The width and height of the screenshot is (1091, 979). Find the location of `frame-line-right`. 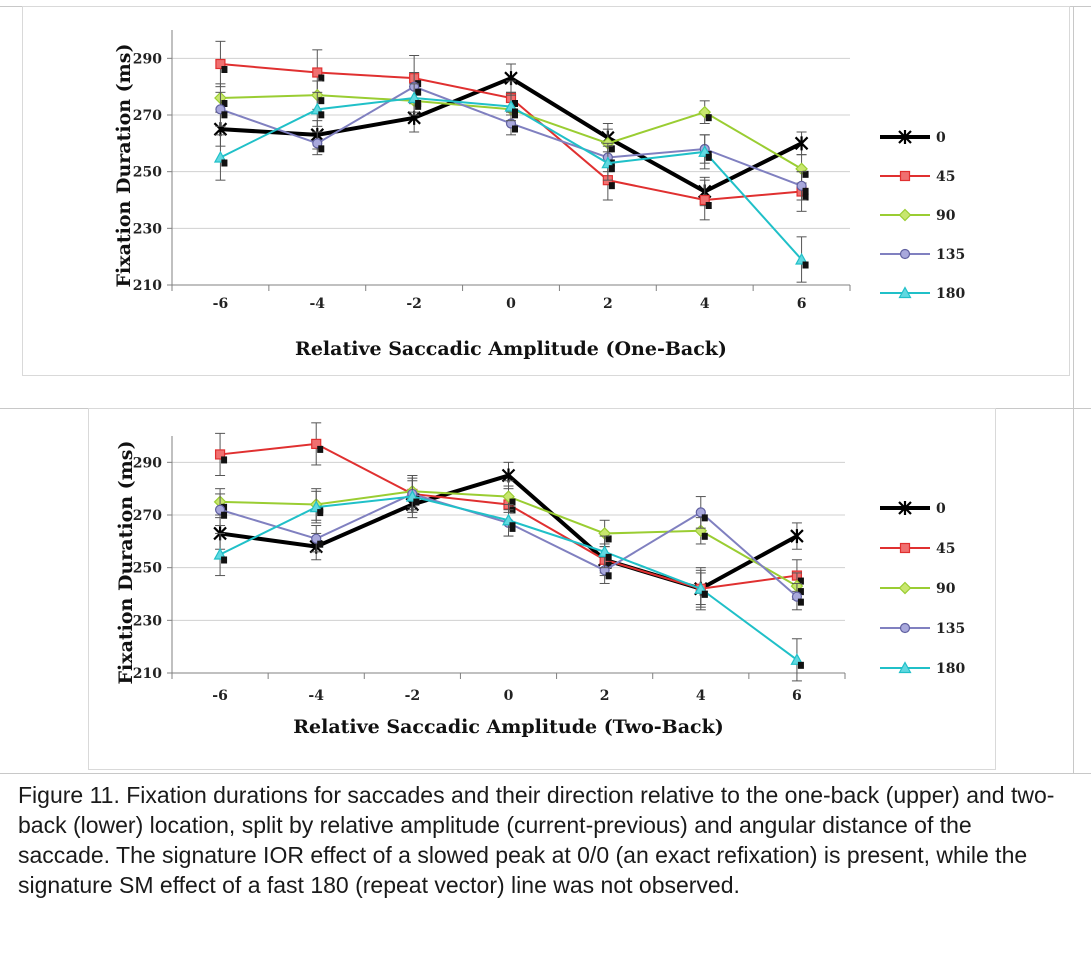

frame-line-right is located at coordinates (1073, 389).